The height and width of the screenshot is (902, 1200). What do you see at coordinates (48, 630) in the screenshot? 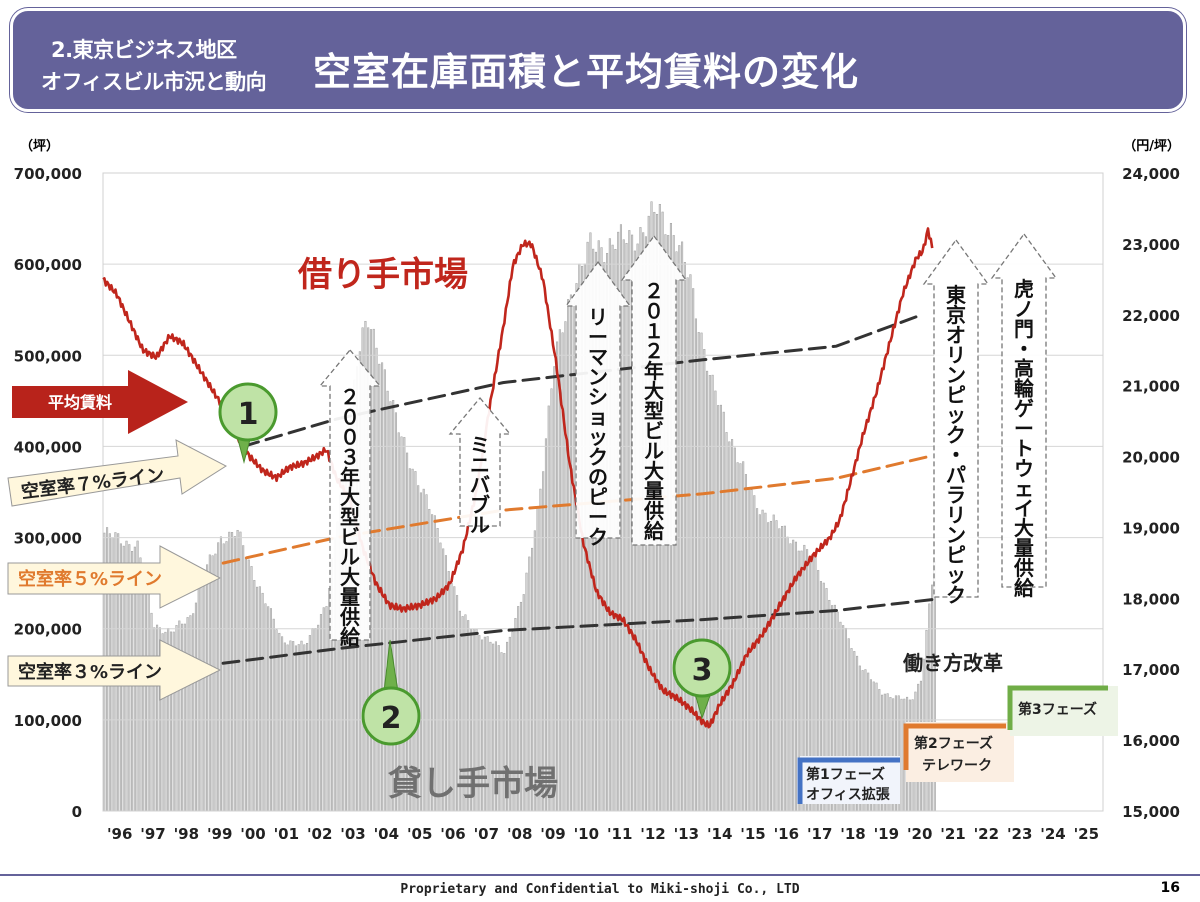
I see `left-axis-tick: 200,000` at bounding box center [48, 630].